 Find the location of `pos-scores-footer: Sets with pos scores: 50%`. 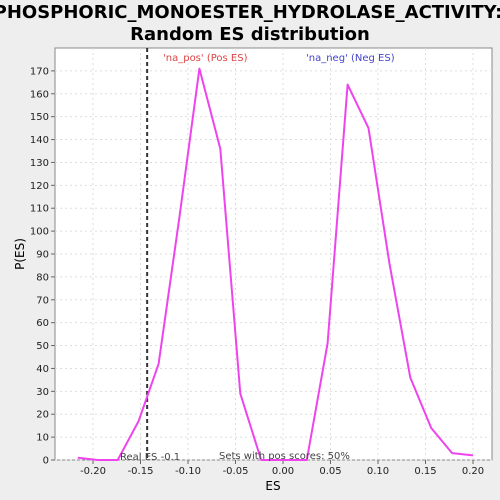

pos-scores-footer: Sets with pos scores: 50% is located at coordinates (284, 456).